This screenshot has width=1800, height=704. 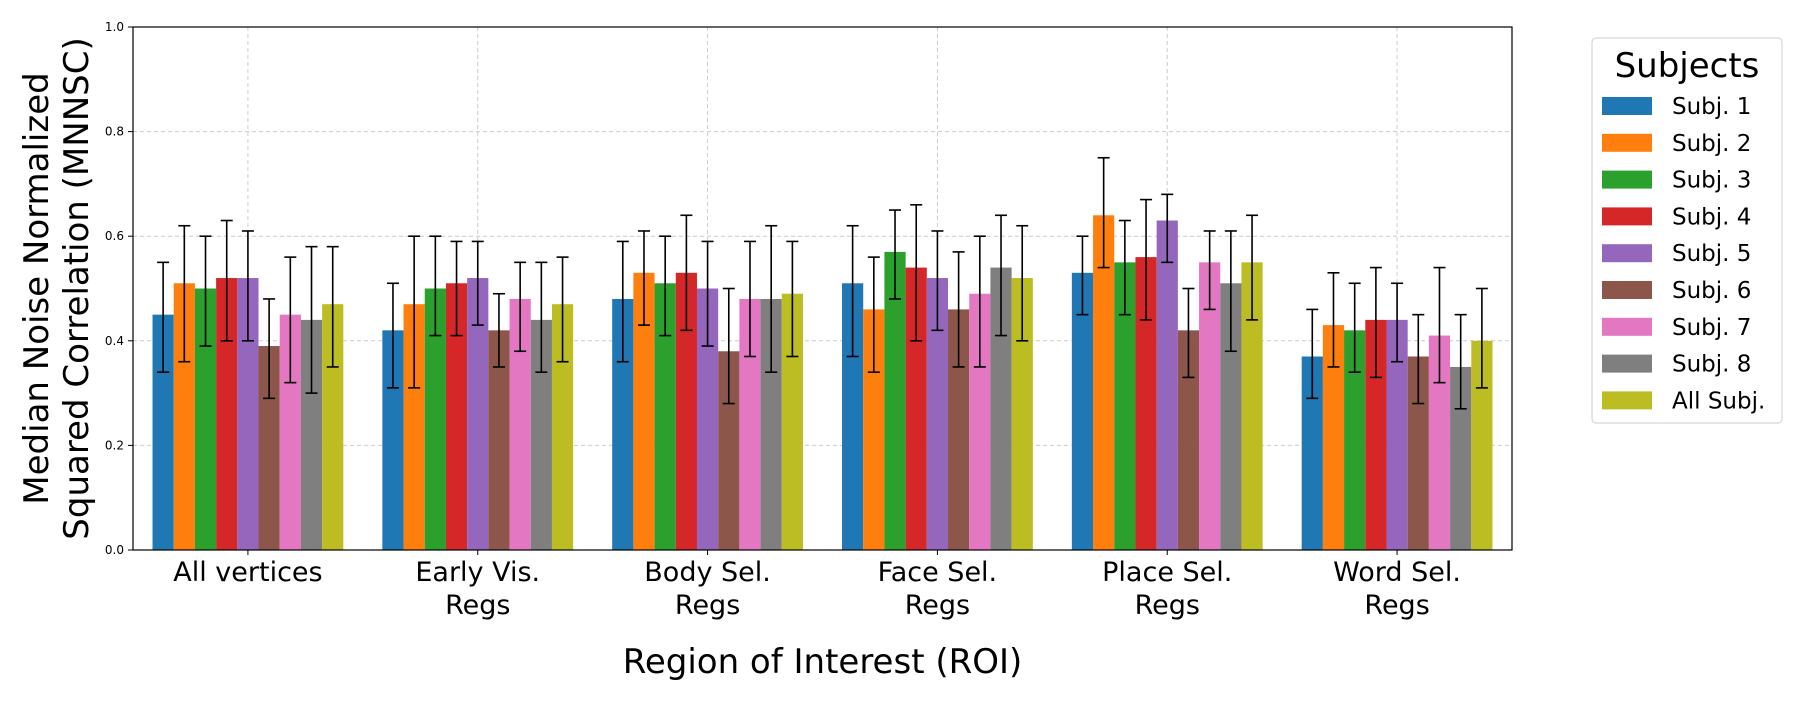 What do you see at coordinates (1711, 328) in the screenshot?
I see `legend-label: Subj. 7` at bounding box center [1711, 328].